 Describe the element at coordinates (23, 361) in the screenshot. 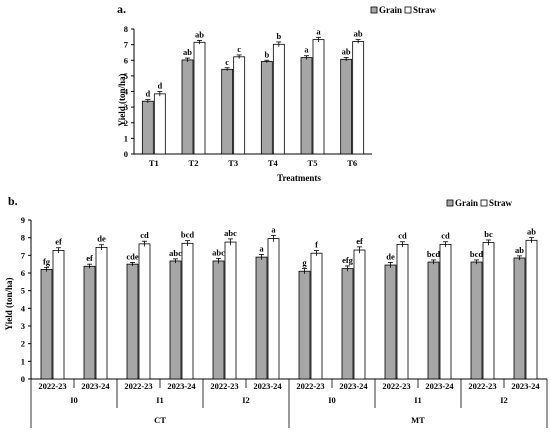

I see `panel-b-y-tick-label: 1` at that location.